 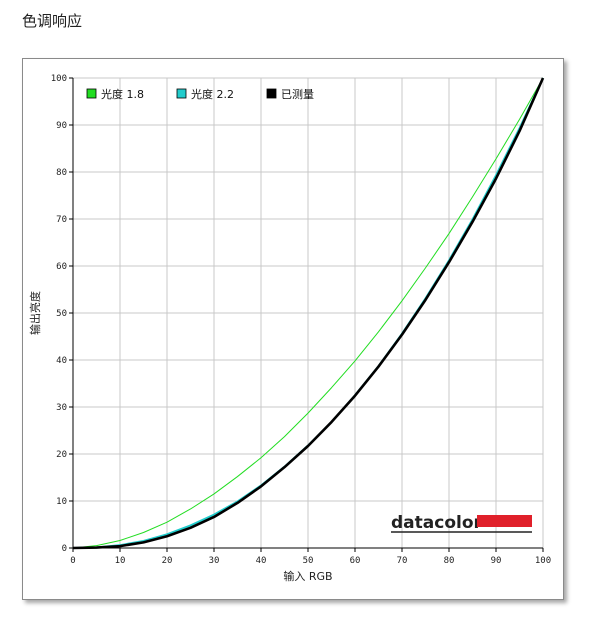 What do you see at coordinates (122, 94) in the screenshot?
I see `legend-label: 光度 1.8` at bounding box center [122, 94].